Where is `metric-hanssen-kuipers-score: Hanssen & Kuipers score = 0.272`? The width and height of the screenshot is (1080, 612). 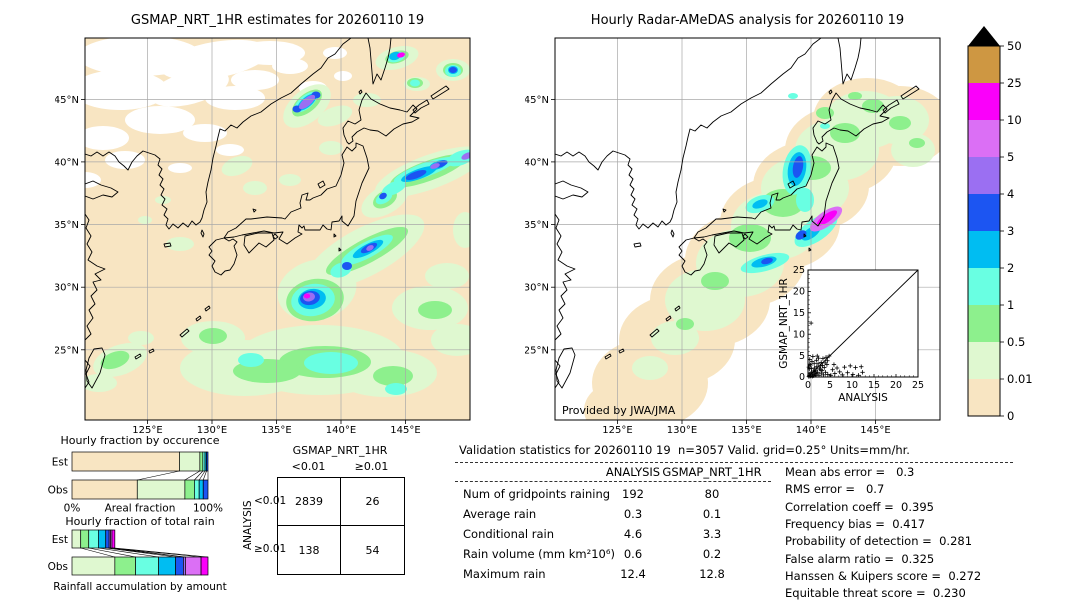
metric-hanssen-kuipers-score: Hanssen & Kuipers score = 0.272 is located at coordinates (883, 575).